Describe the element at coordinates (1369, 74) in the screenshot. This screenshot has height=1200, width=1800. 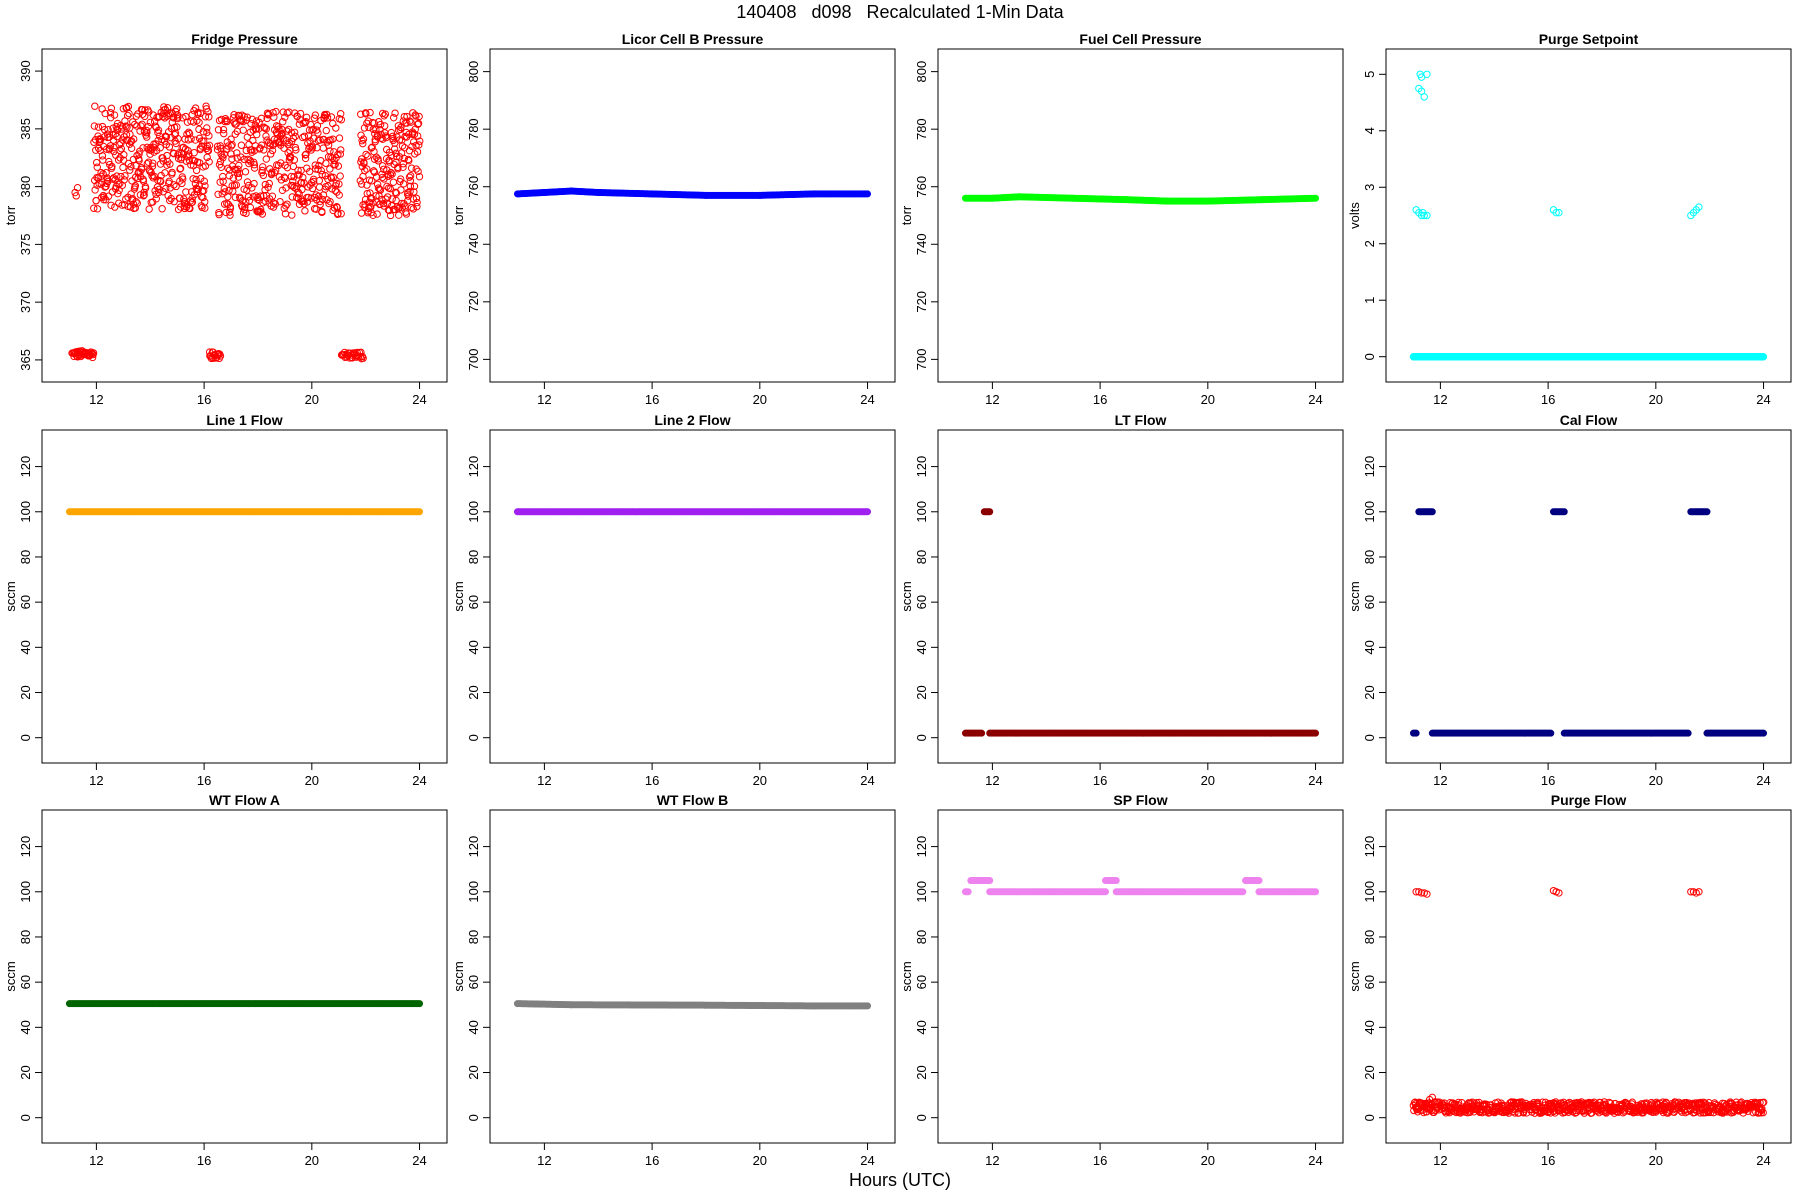
I see `y-tick-label: 5` at that location.